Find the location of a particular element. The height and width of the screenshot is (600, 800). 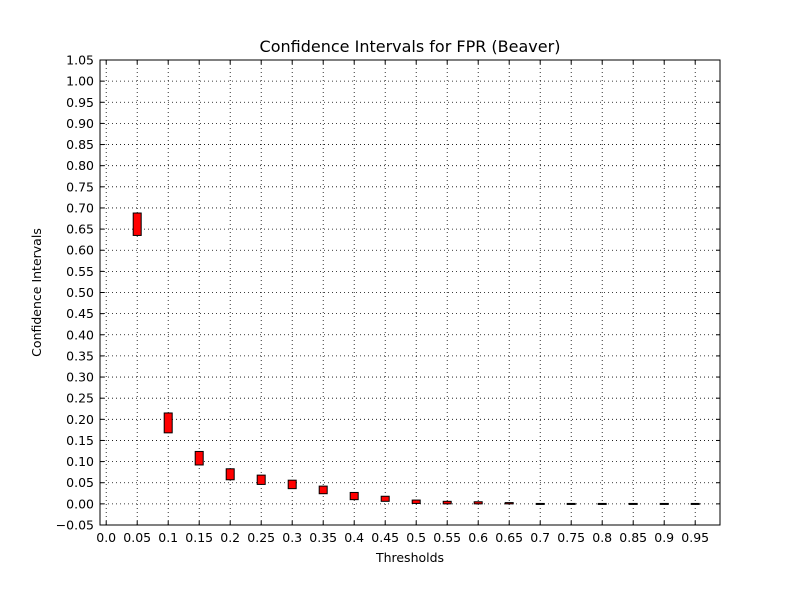

y-tick-label: 1.00 is located at coordinates (80, 81).